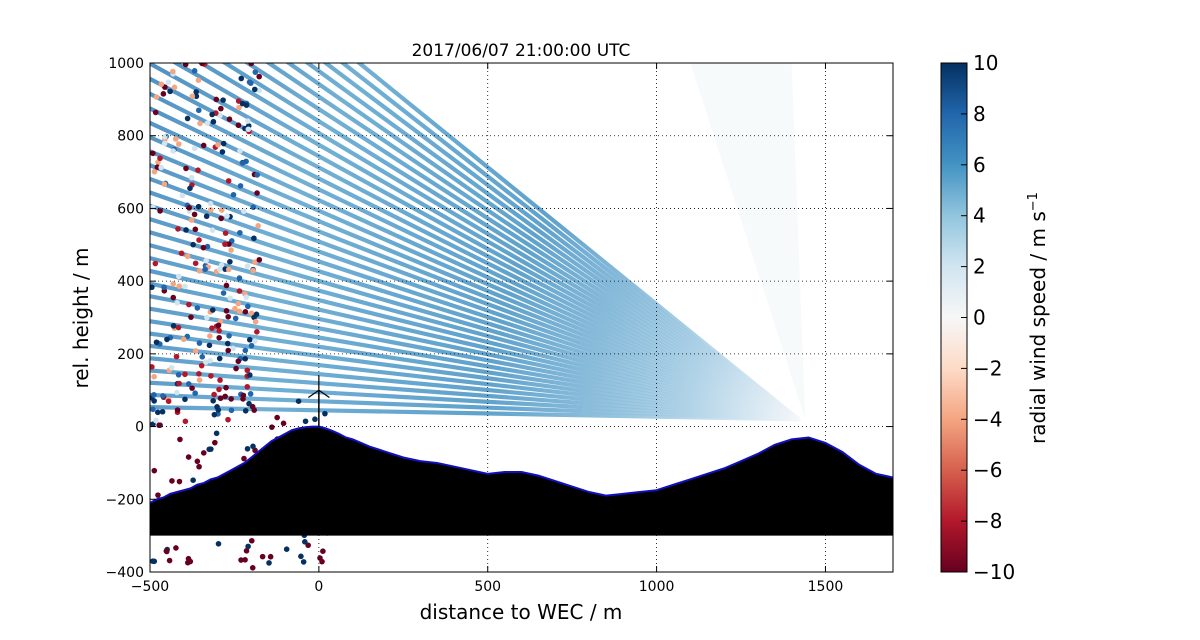 Image resolution: width=1200 pixels, height=640 pixels. I want to click on colorbar-tick-label: −4, so click(987, 419).